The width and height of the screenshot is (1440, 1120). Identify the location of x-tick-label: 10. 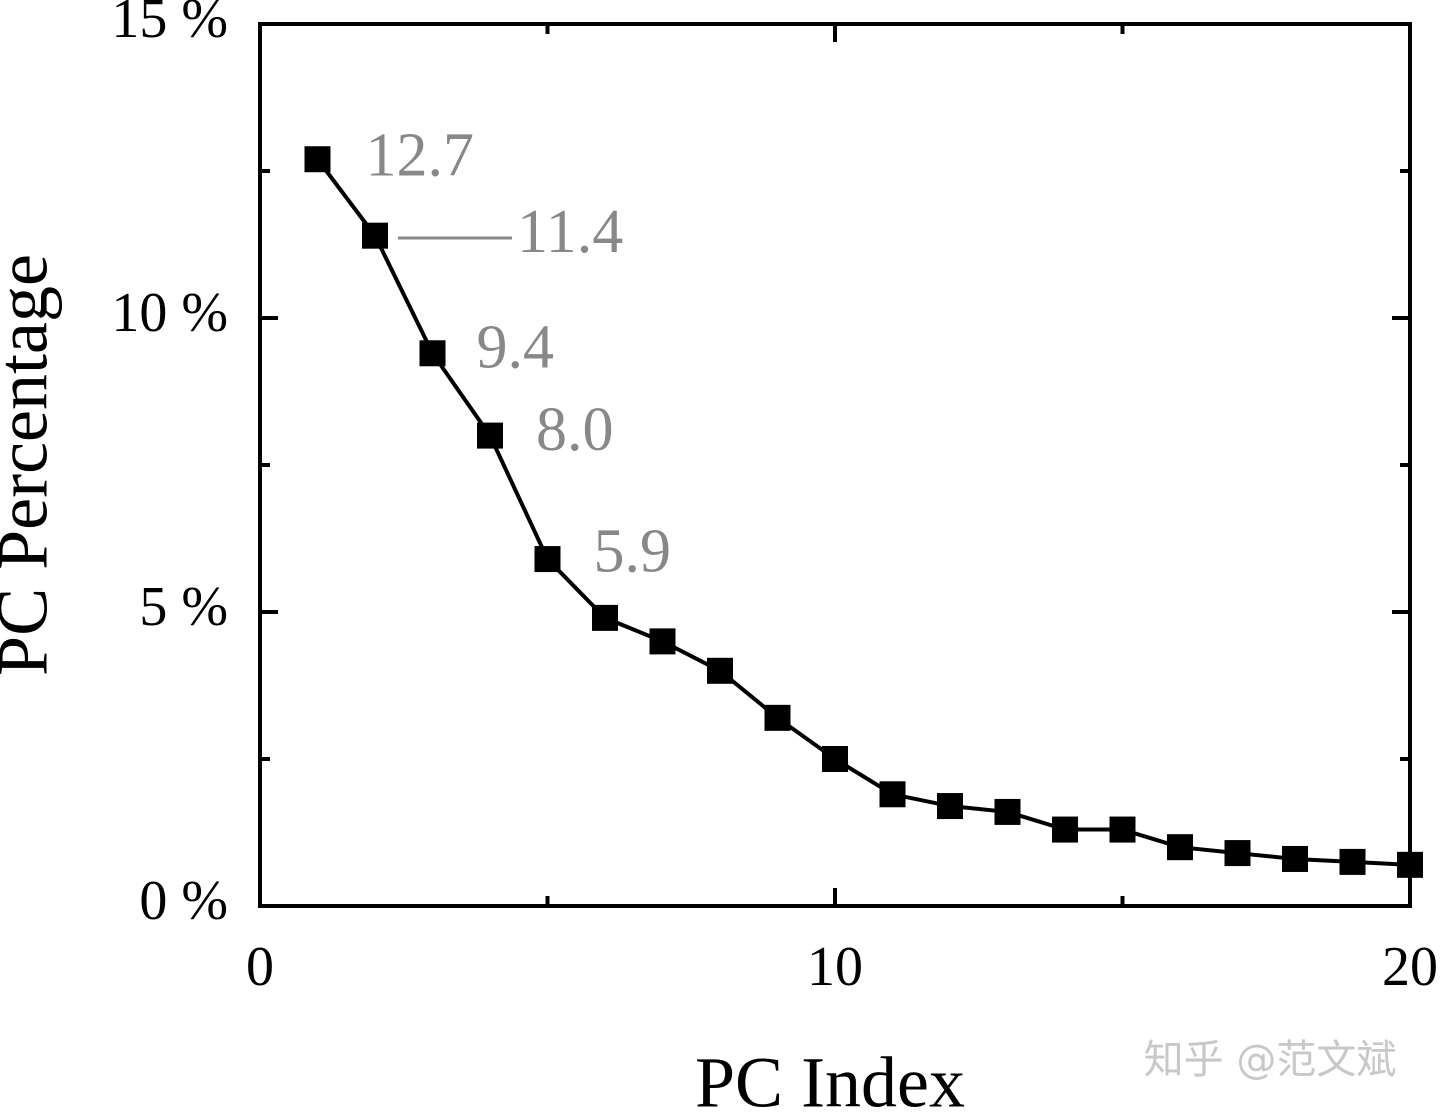
(835, 967).